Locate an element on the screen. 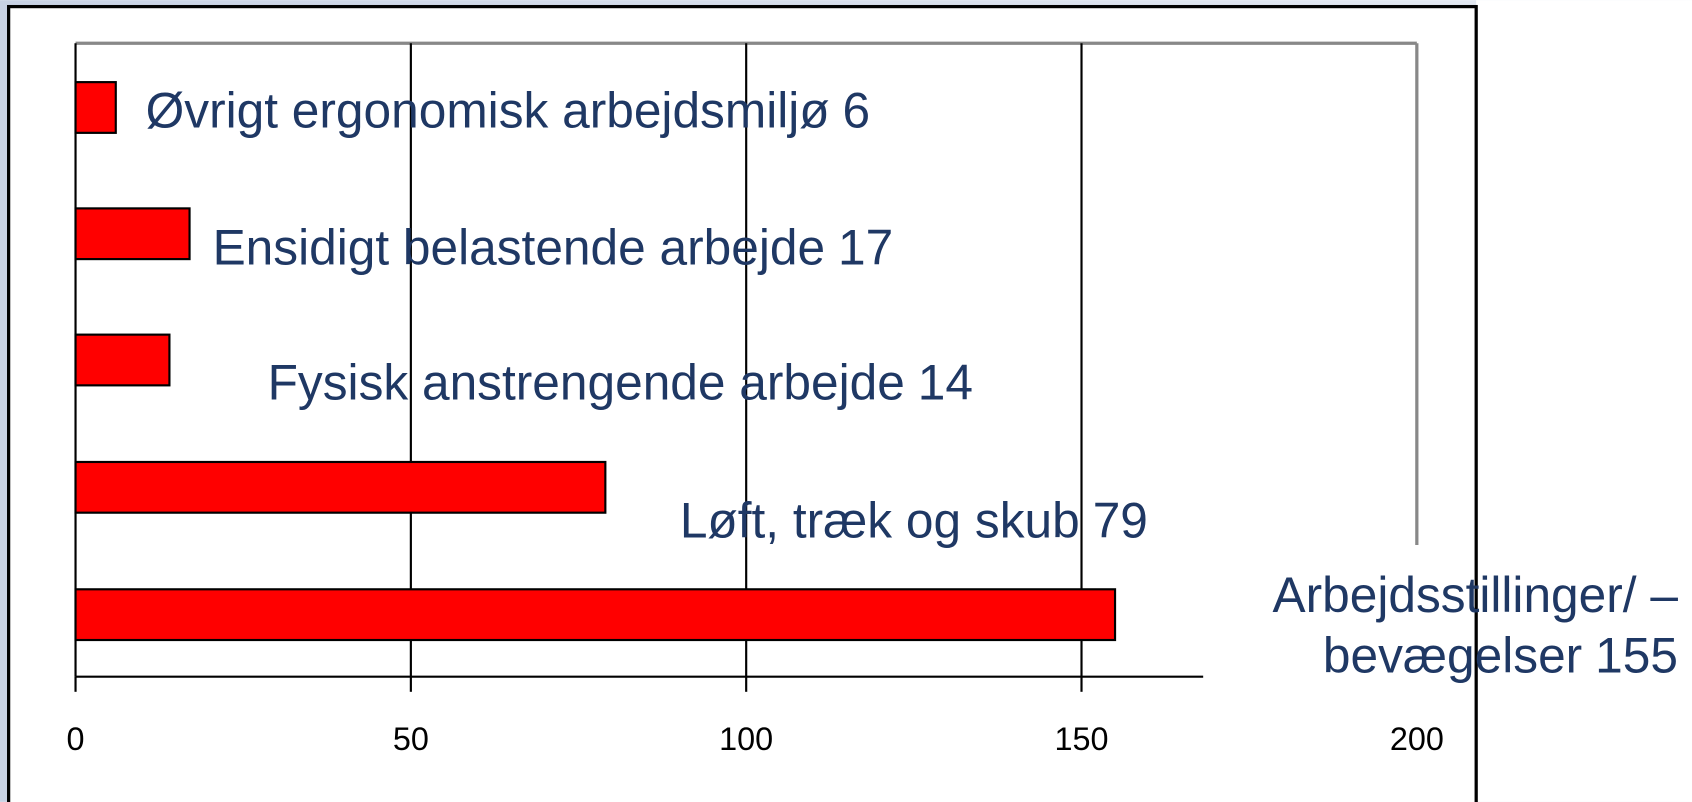 The image size is (1692, 802). category-label: Fysisk anstrengende arbejde is located at coordinates (586, 382).